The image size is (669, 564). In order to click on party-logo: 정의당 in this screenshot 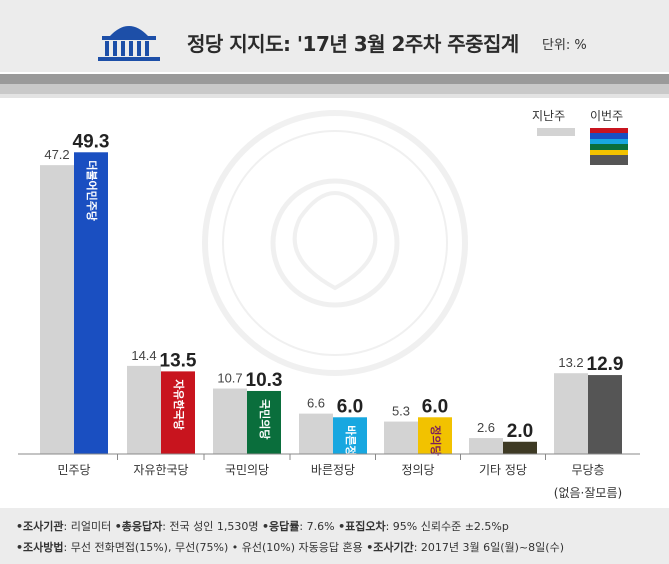, I will do `click(436, 440)`.